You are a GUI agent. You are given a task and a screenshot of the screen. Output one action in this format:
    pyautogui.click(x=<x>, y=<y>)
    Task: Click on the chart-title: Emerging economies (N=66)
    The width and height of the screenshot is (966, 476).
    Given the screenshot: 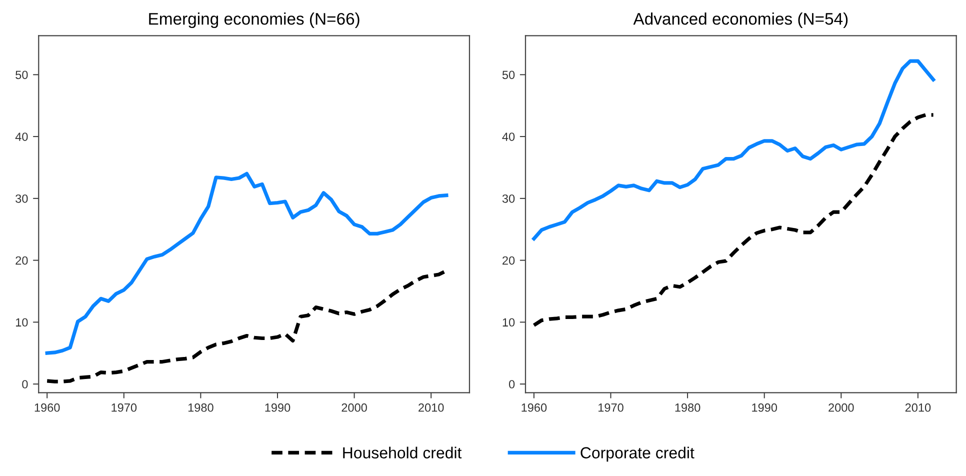 What is the action you would take?
    pyautogui.click(x=254, y=20)
    